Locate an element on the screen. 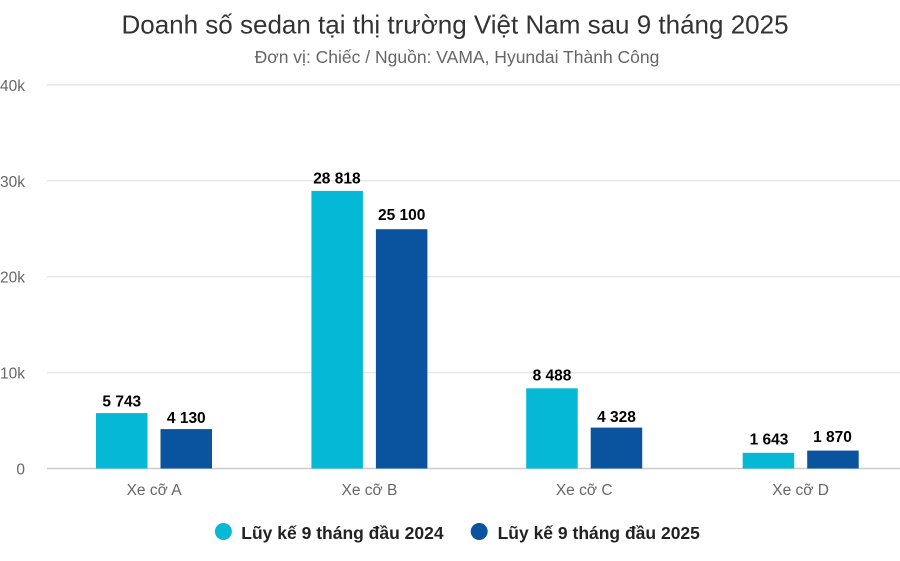 The width and height of the screenshot is (900, 561). svg-text: Lũy kế 9 tháng đầu 2024 is located at coordinates (342, 533).